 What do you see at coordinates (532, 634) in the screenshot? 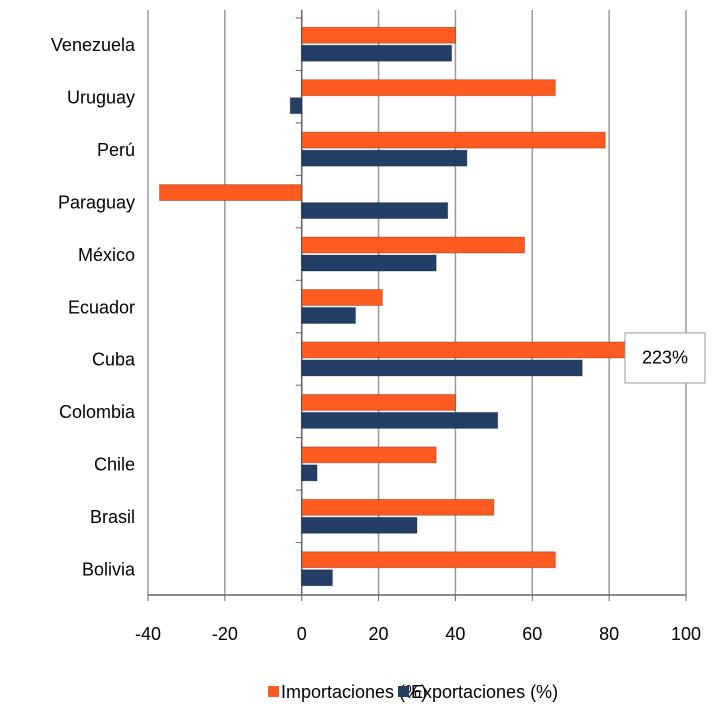
I see `x-tick-label: 60` at bounding box center [532, 634].